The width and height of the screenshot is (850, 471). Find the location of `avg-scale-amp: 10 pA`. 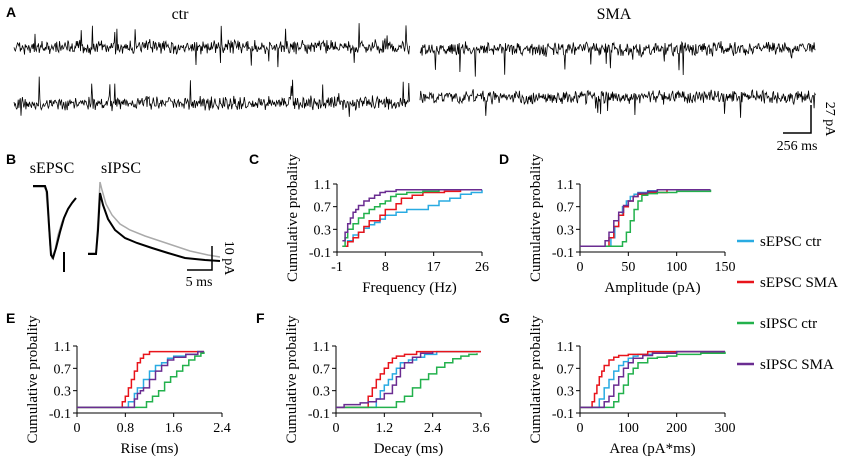

avg-scale-amp: 10 pA is located at coordinates (228, 259).